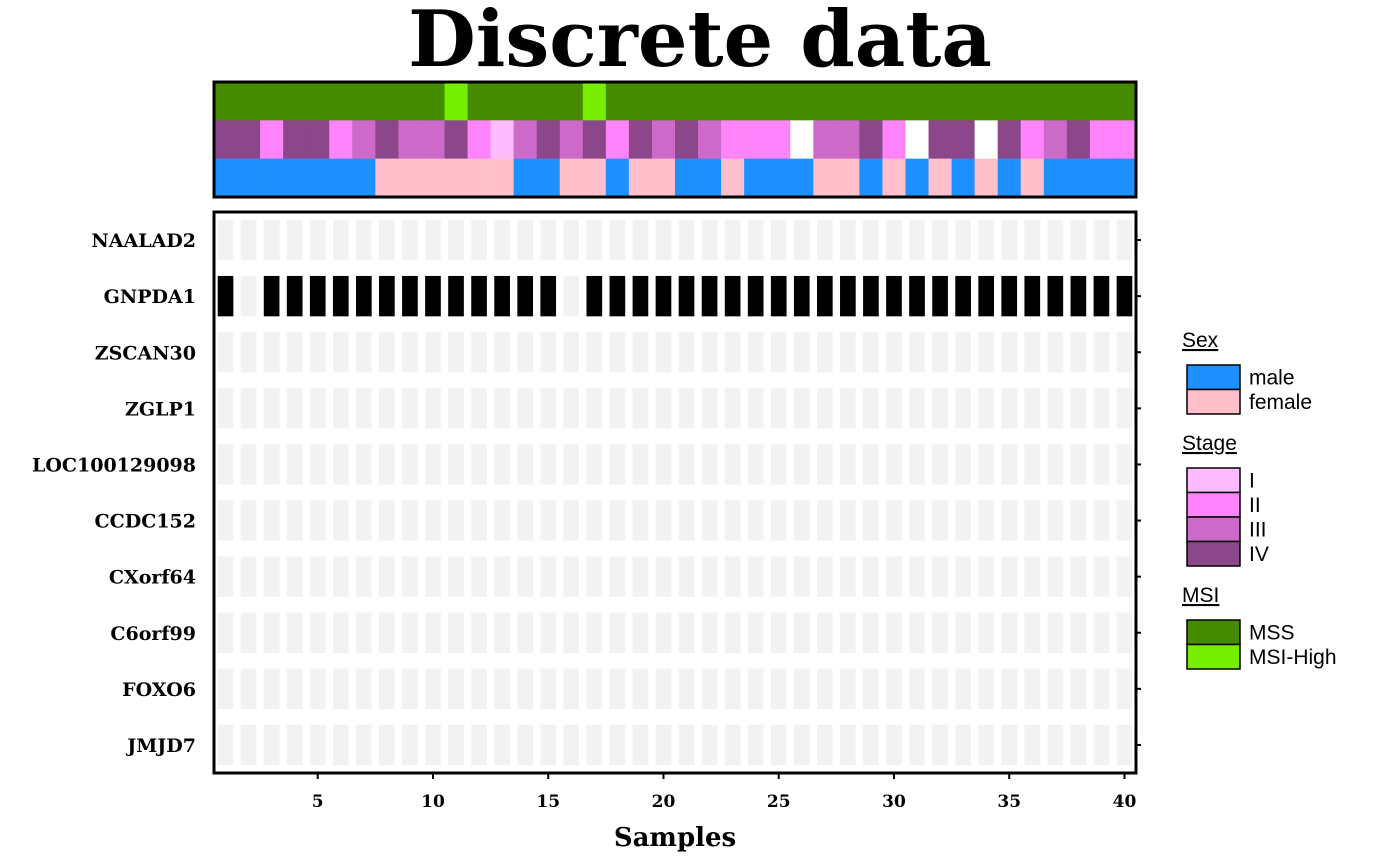 The height and width of the screenshot is (866, 1400). Describe the element at coordinates (1259, 554) in the screenshot. I see `legend-label: IV` at that location.